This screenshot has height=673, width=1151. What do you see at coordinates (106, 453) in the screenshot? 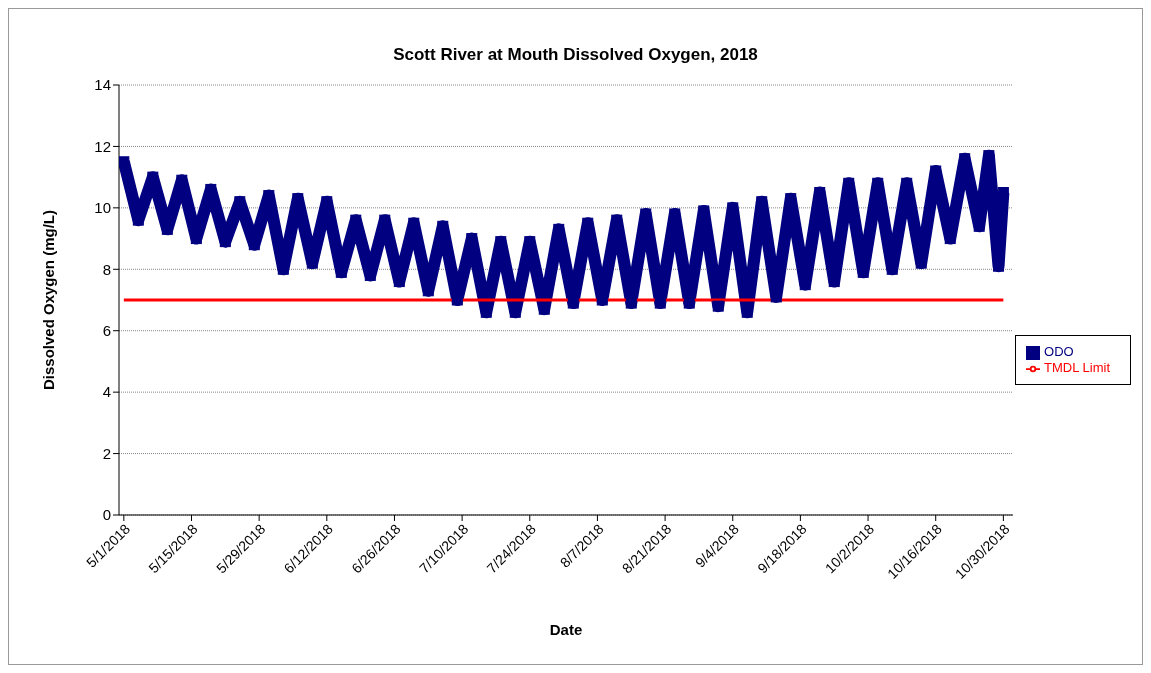
I see `y-tick-label: 2` at bounding box center [106, 453].